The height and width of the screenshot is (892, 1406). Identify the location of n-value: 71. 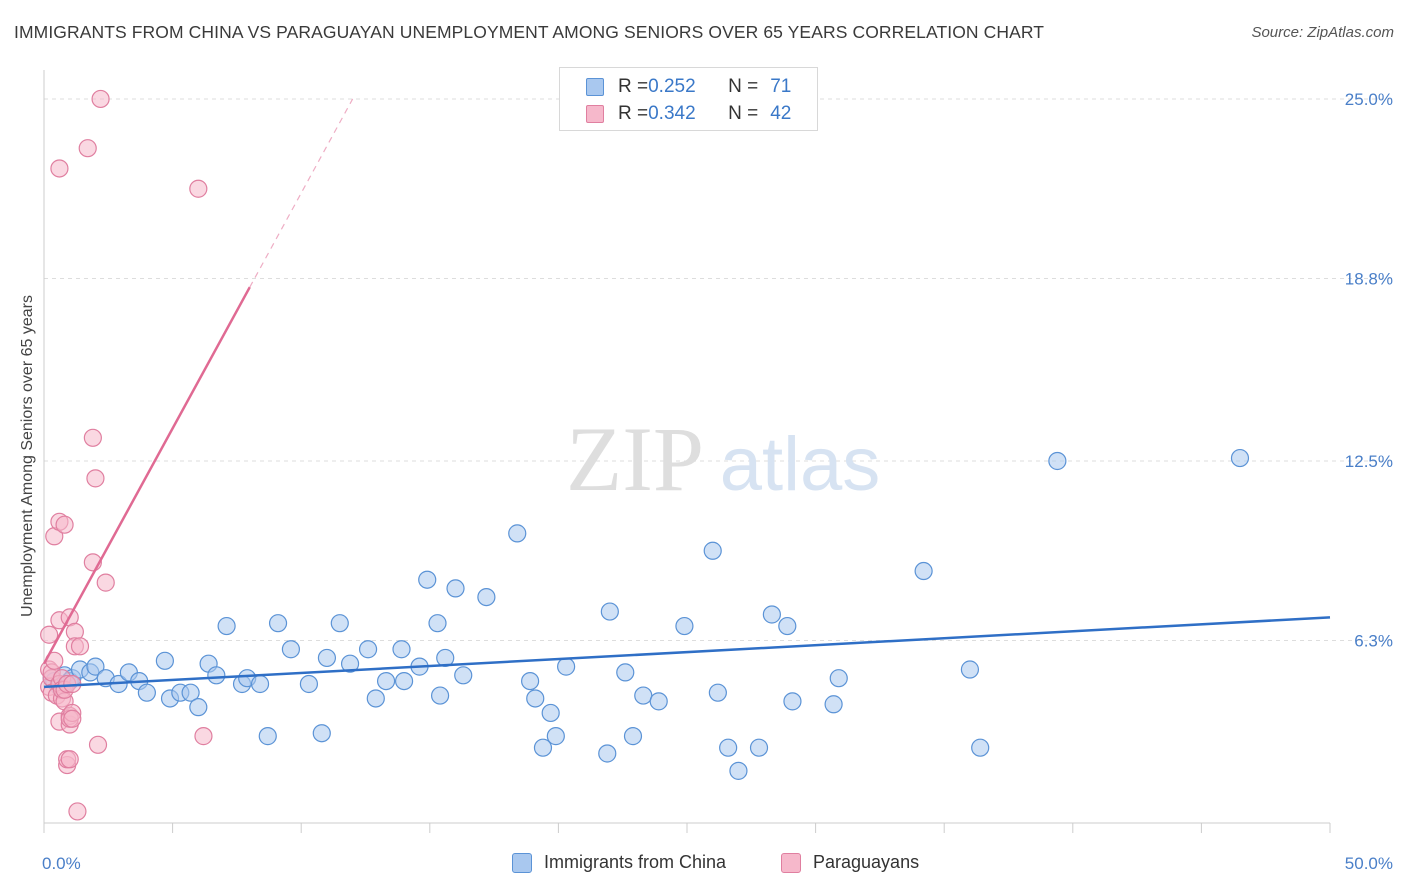
(781, 86).